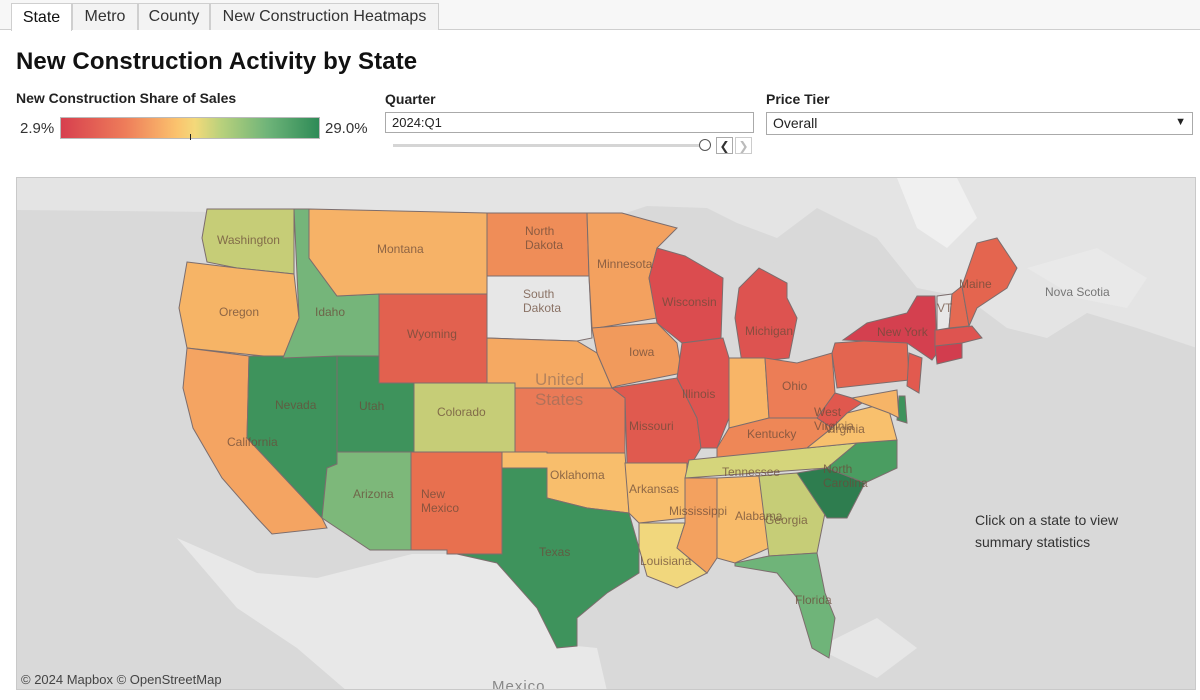 Image resolution: width=1200 pixels, height=700 pixels. I want to click on tab-new-construction-heatmaps: New Construction Heatmaps, so click(324, 16).